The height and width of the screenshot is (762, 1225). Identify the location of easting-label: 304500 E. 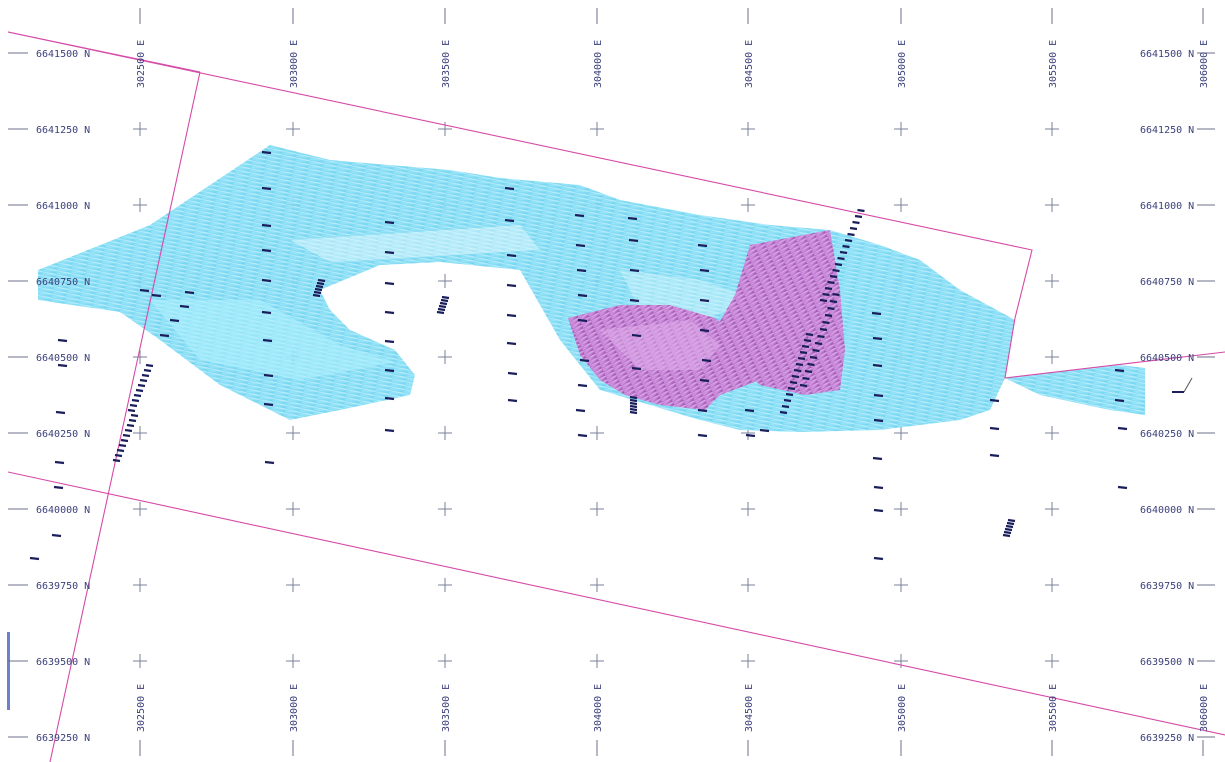
(749, 708).